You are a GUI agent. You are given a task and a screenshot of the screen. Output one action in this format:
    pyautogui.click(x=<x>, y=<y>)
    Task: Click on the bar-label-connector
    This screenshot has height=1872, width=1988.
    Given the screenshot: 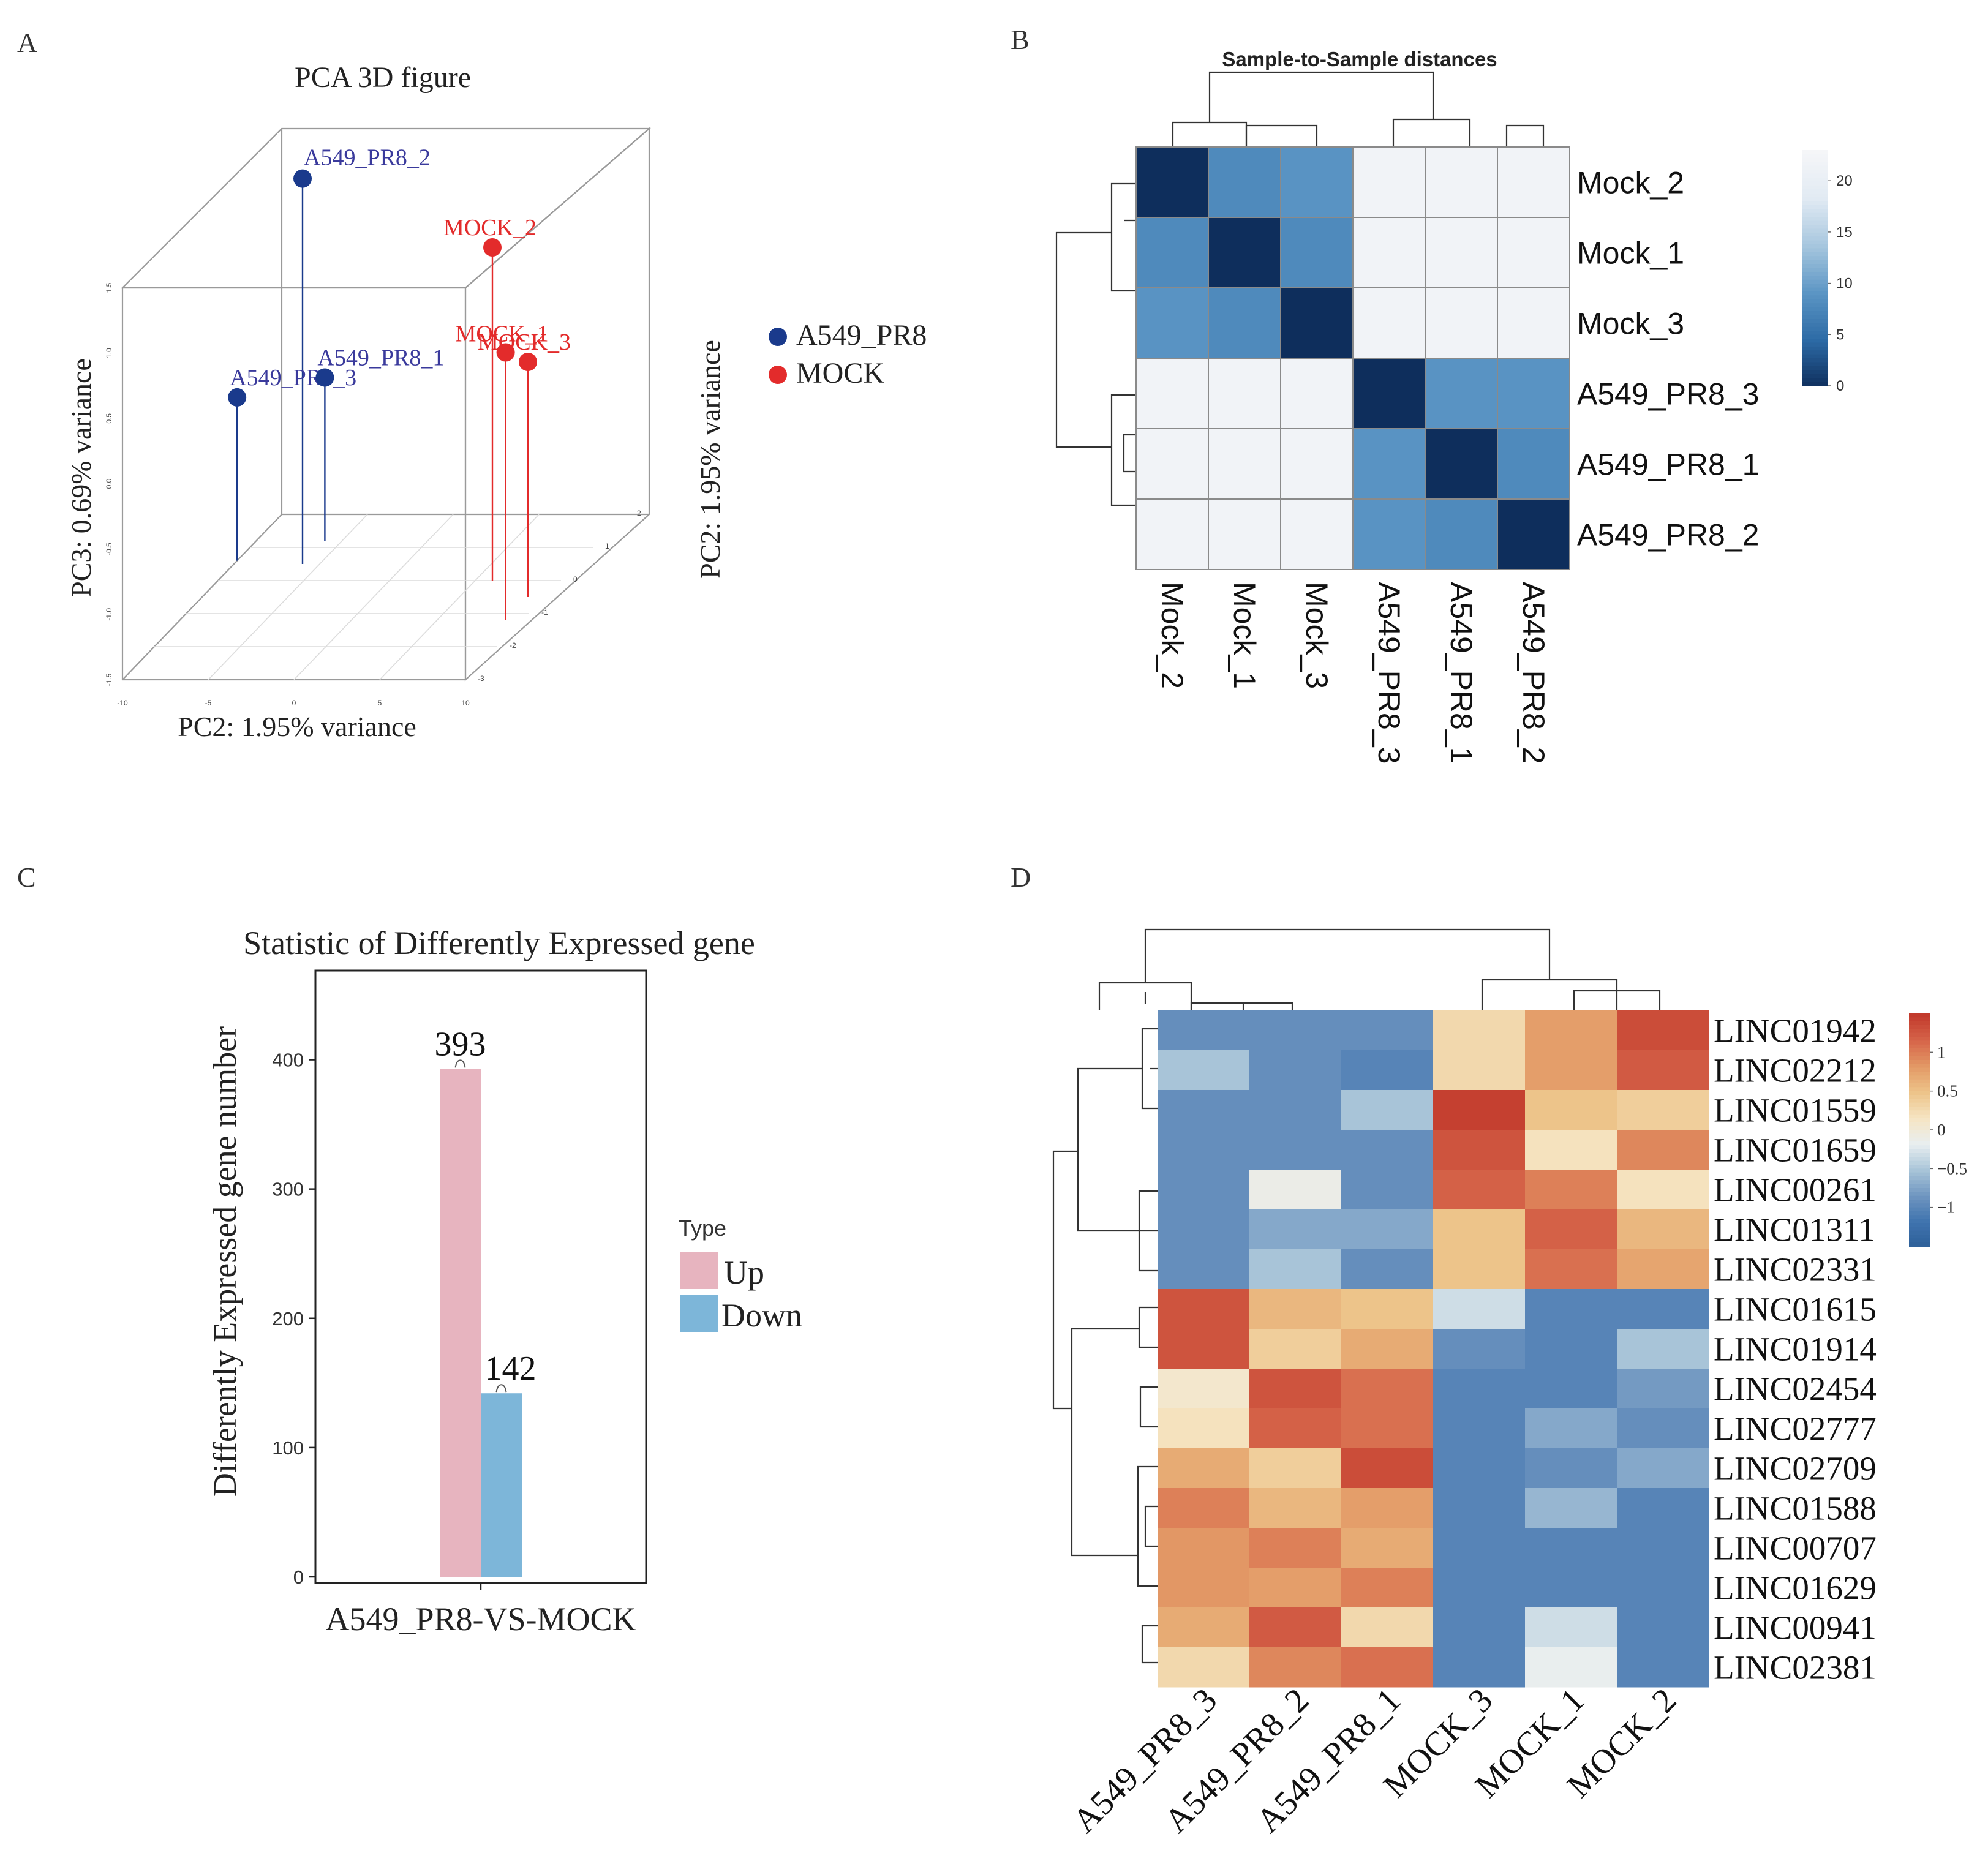 What is the action you would take?
    pyautogui.click(x=460, y=1063)
    